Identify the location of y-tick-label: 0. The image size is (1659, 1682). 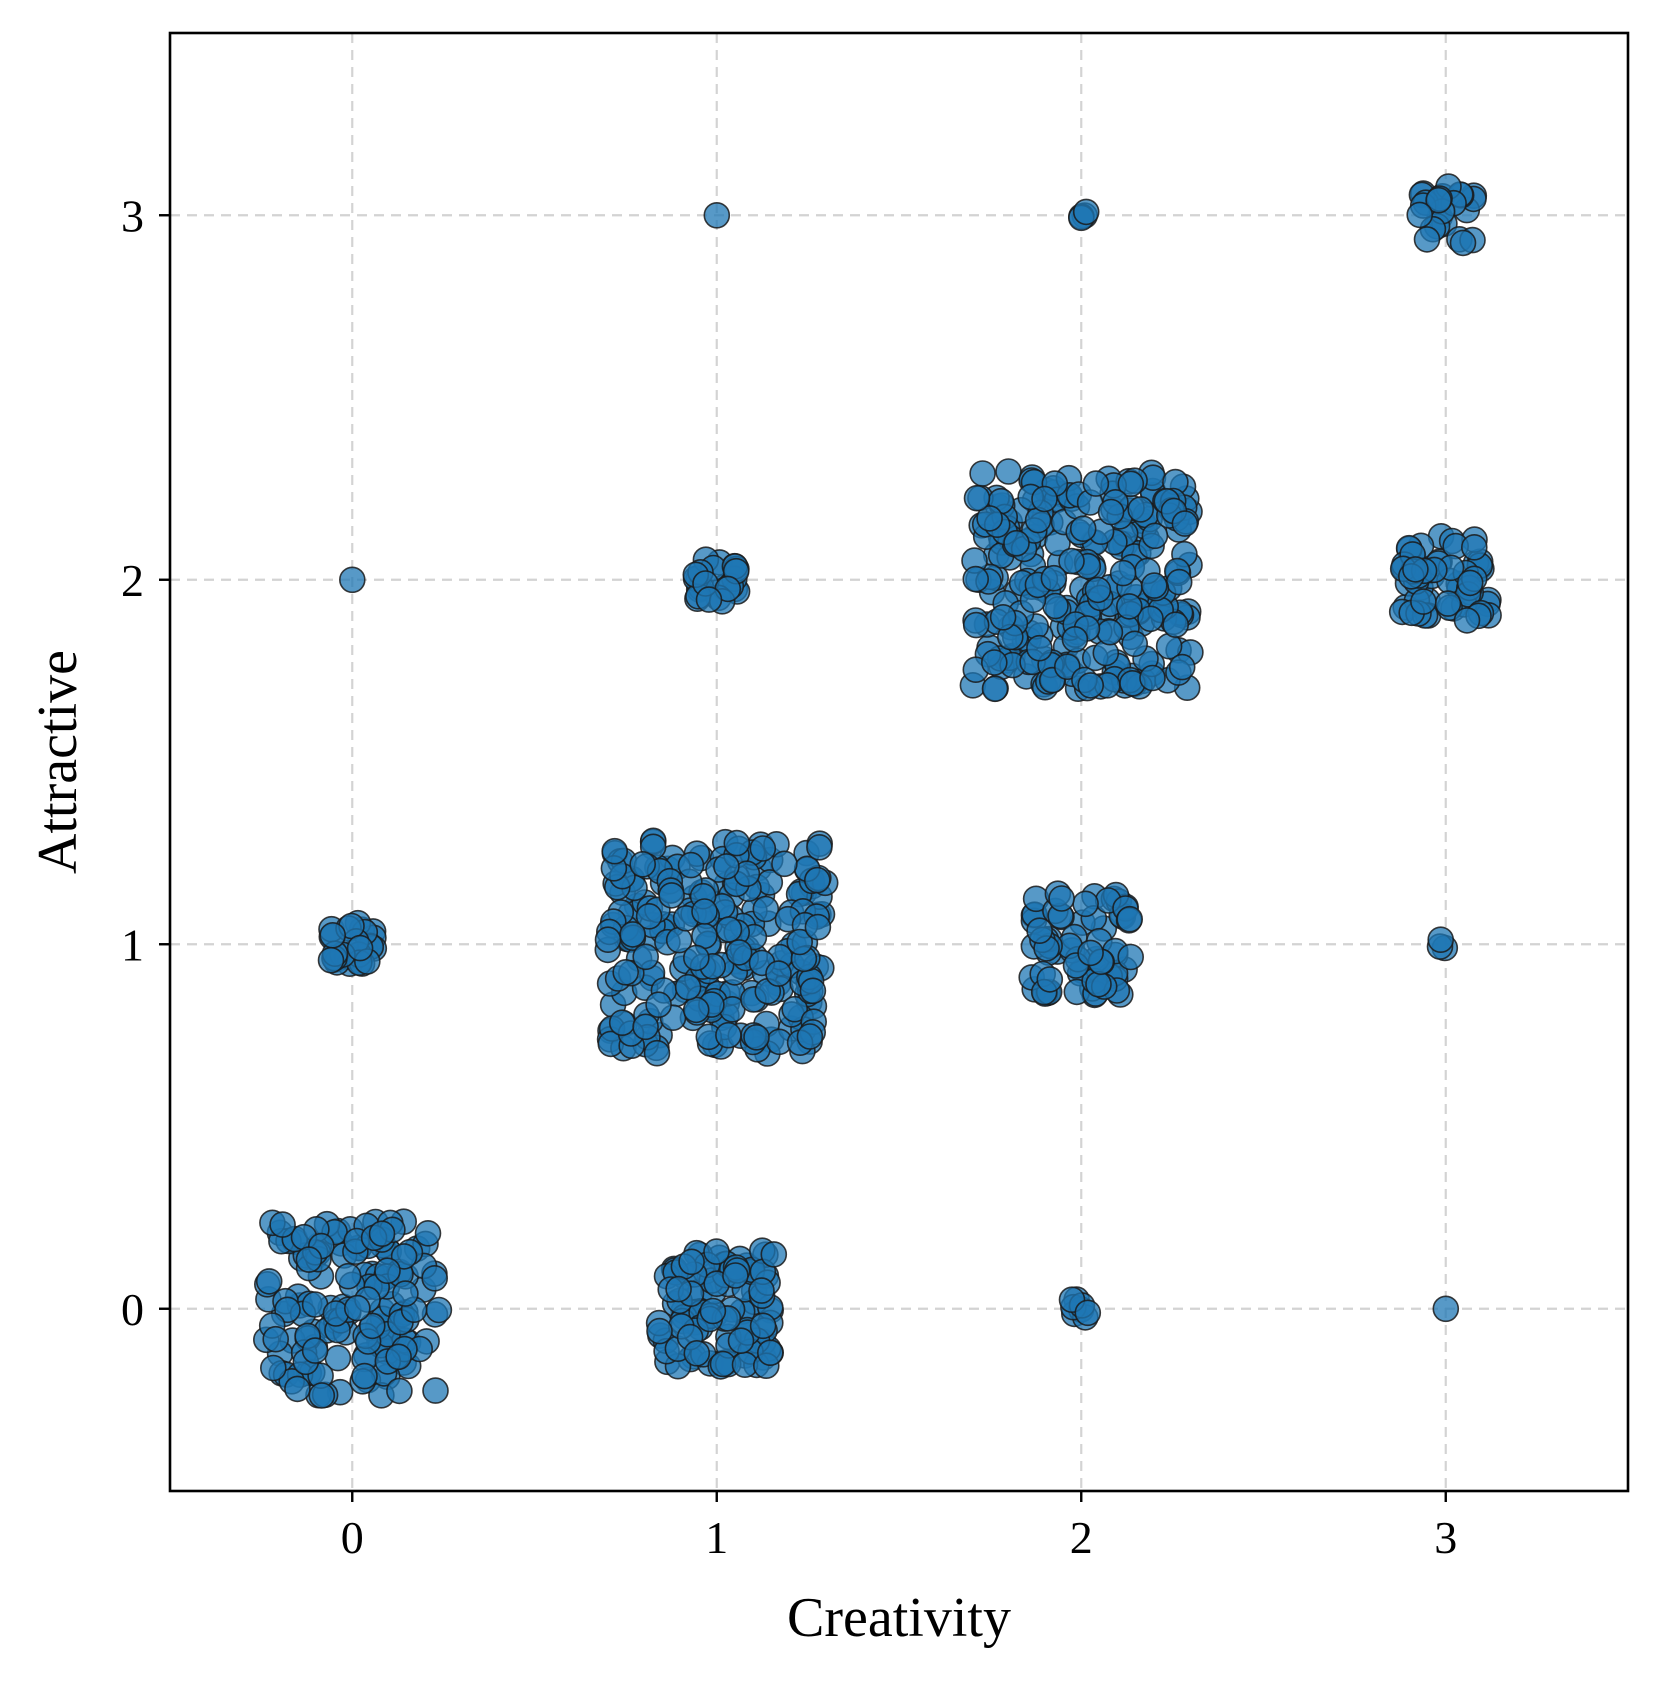
(132, 1309).